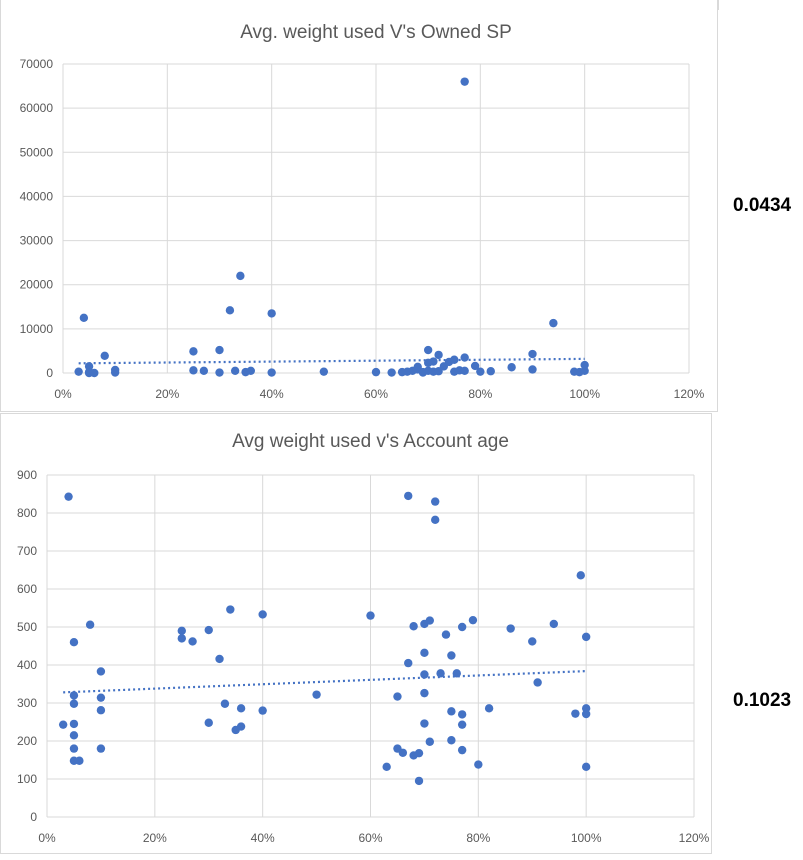 The height and width of the screenshot is (860, 803). Describe the element at coordinates (37, 152) in the screenshot. I see `y-tick-label: 50000` at that location.